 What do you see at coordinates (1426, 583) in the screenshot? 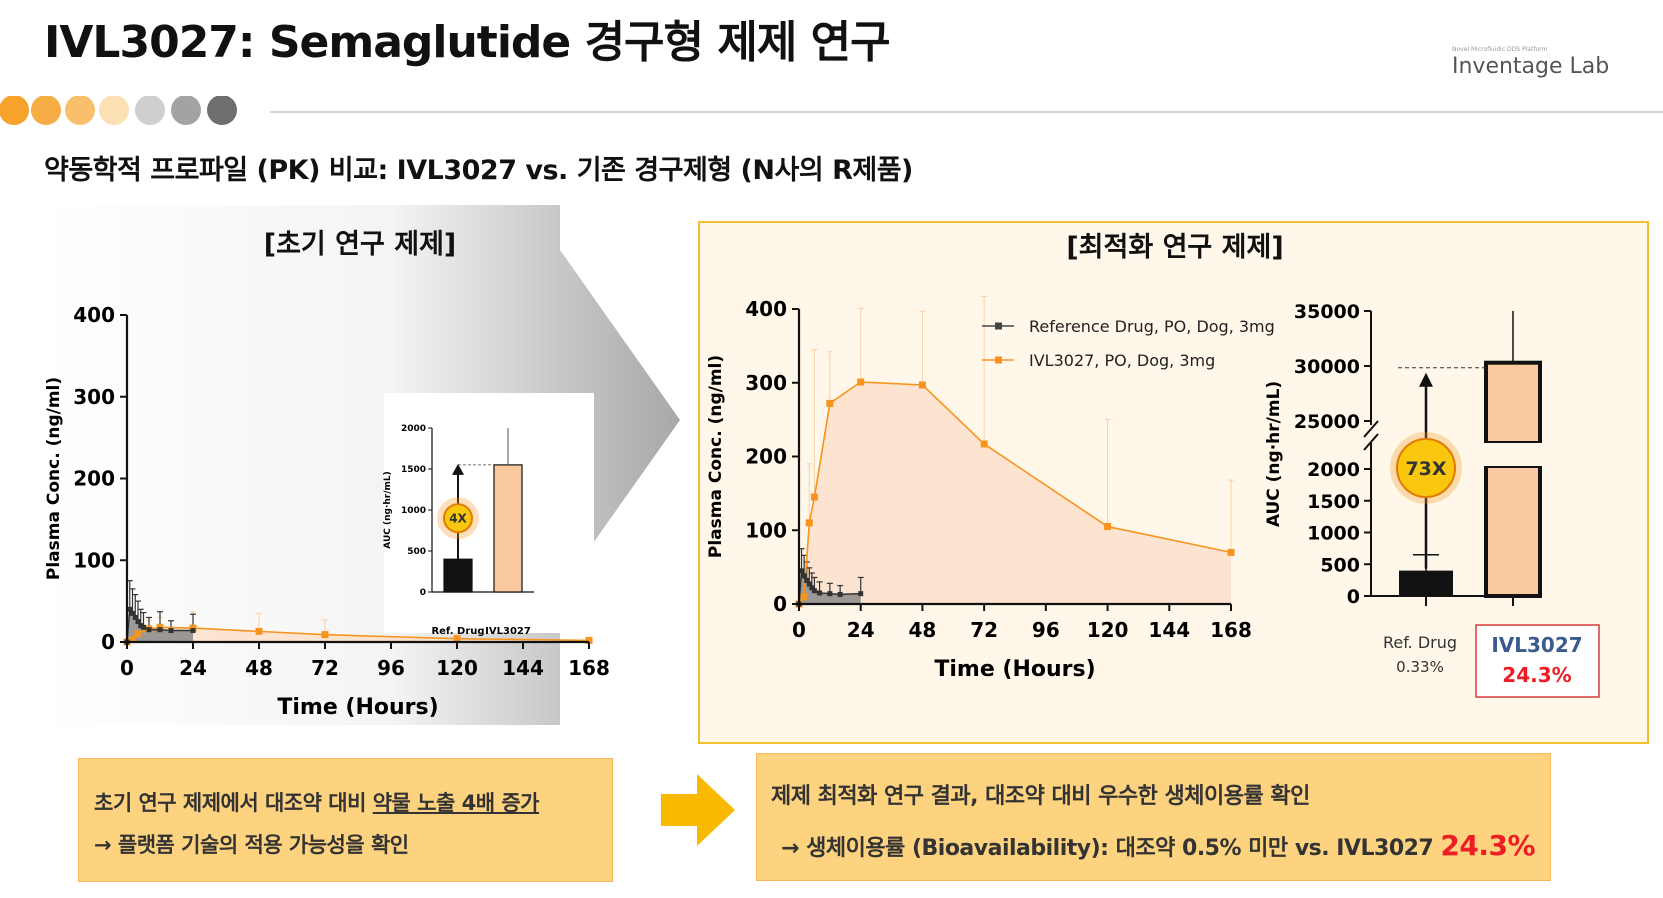
I see `opt-auc-bar-reference` at bounding box center [1426, 583].